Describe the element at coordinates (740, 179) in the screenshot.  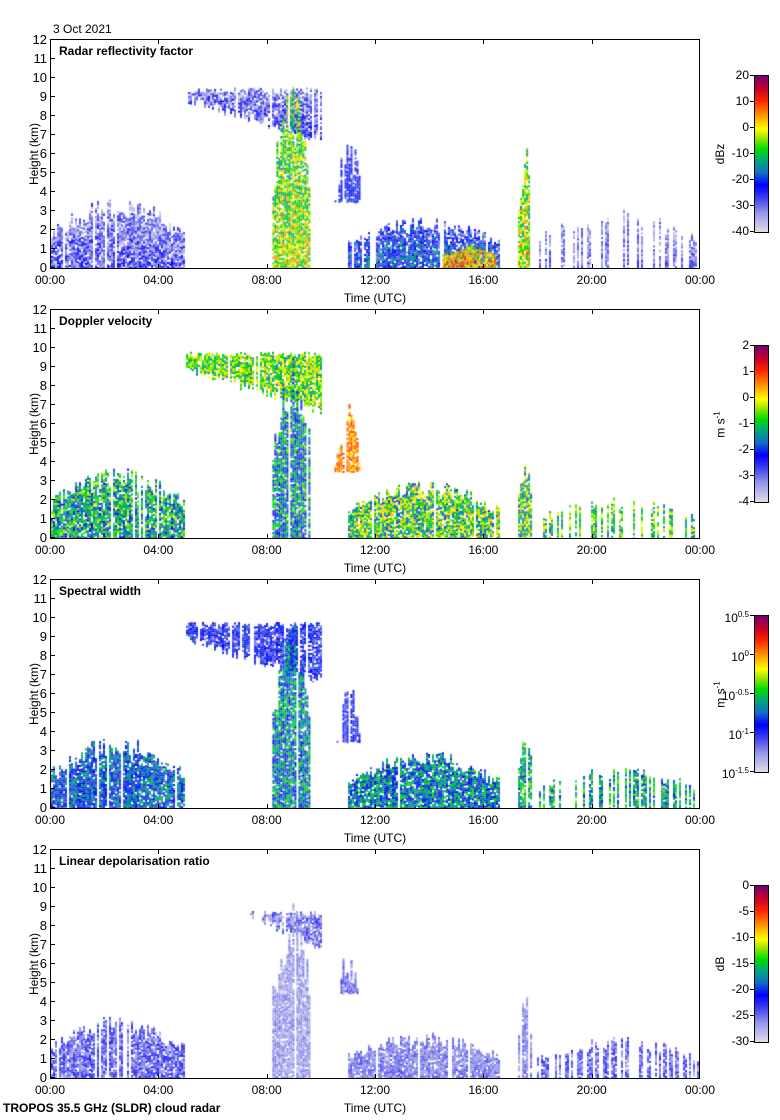
I see `colorbar-tick-label: -20` at that location.